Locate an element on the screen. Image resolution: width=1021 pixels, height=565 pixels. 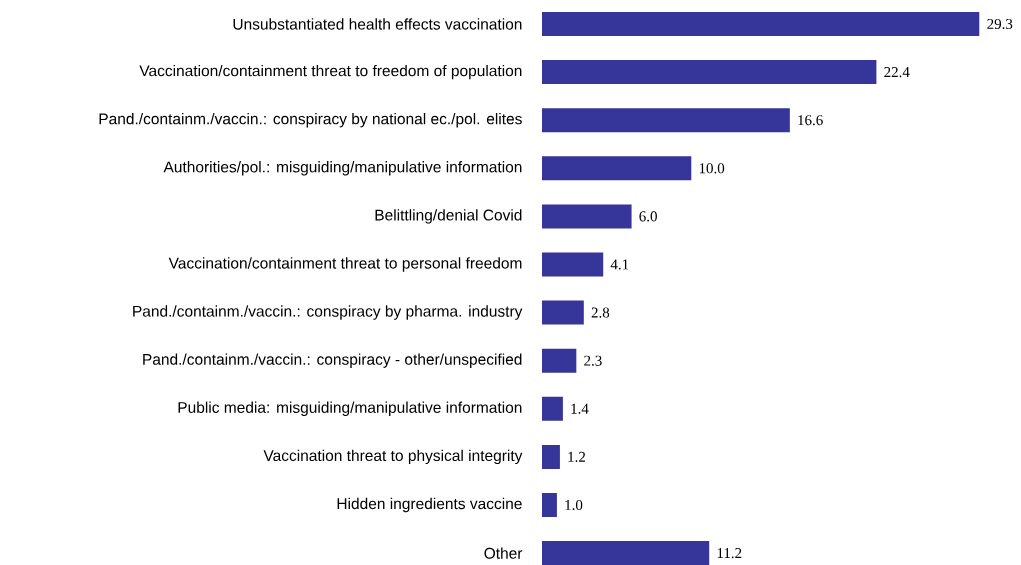
data-label: 11.2 is located at coordinates (729, 553).